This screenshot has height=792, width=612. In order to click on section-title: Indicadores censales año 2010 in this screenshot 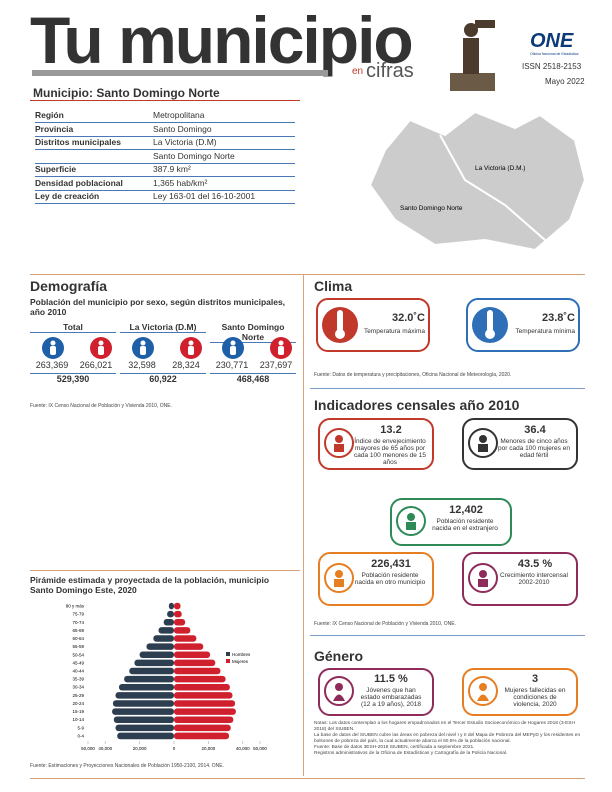, I will do `click(417, 405)`.